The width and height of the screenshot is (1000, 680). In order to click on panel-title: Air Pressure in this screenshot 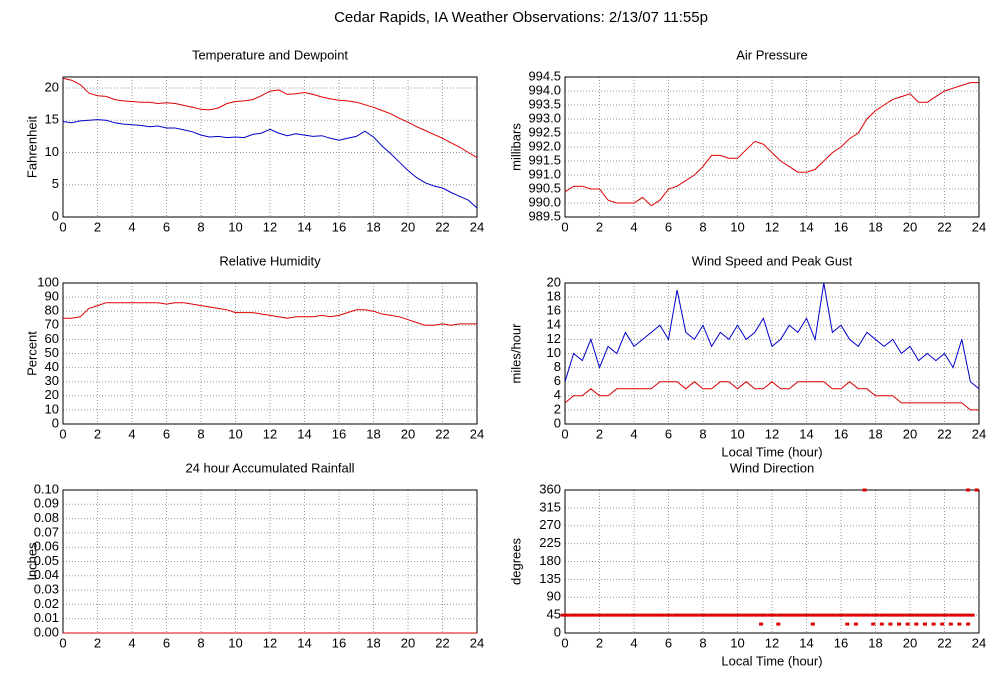, I will do `click(772, 54)`.